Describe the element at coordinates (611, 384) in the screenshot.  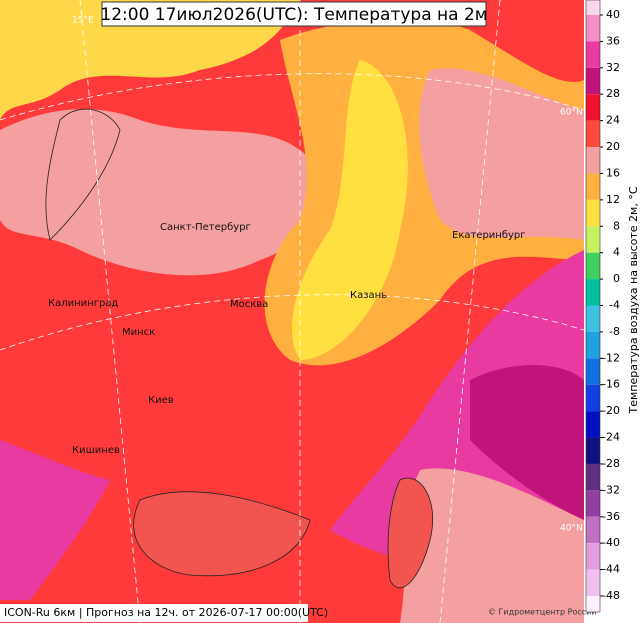
I see `colorbar-tick-label: -16` at that location.